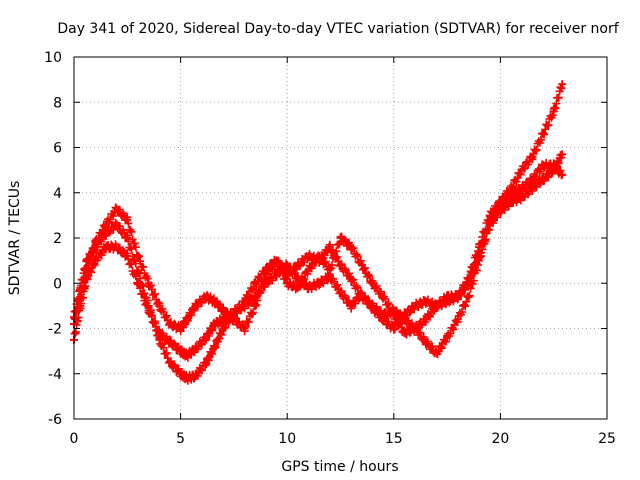 The image size is (640, 480). I want to click on x-tick-label: 5, so click(180, 439).